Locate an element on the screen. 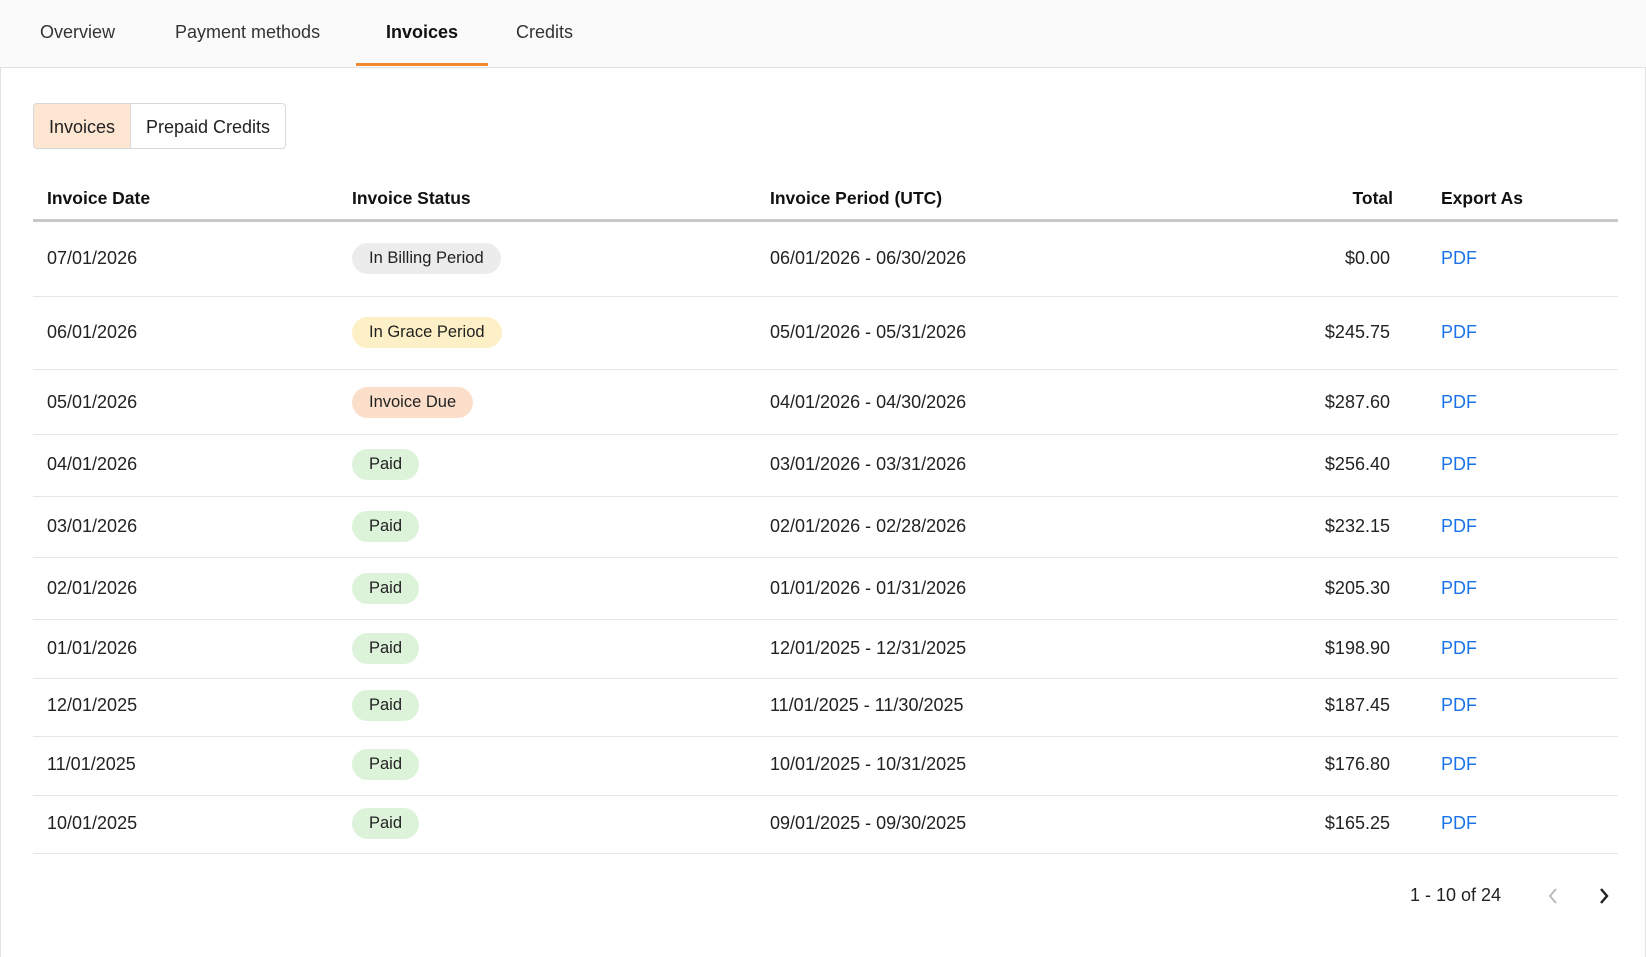 The height and width of the screenshot is (957, 1646). invoice-period: 03/01/2026 - 03/31/2026 is located at coordinates (868, 464).